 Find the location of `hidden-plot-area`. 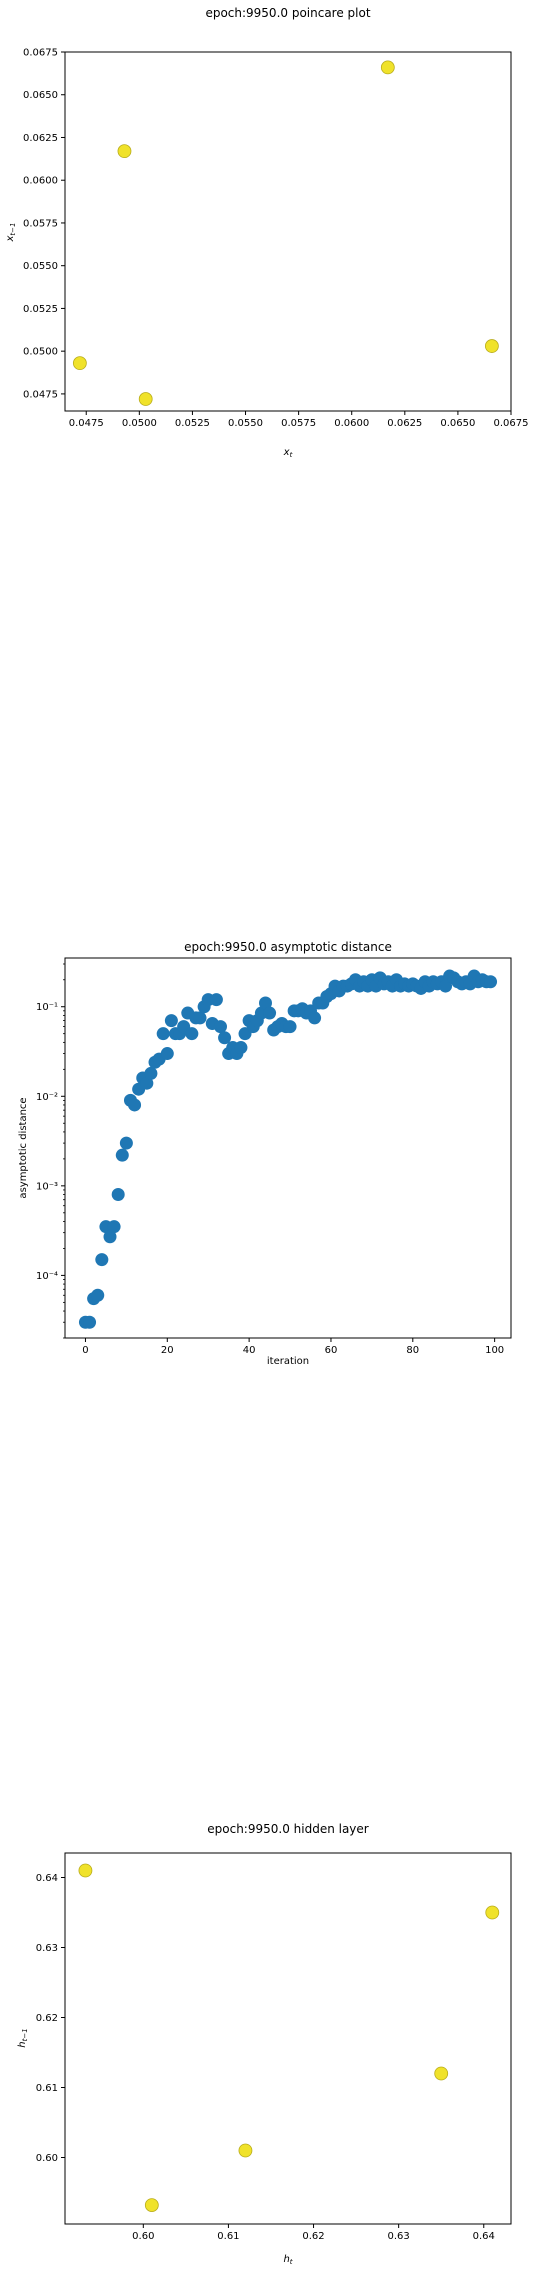

hidden-plot-area is located at coordinates (288, 2038).